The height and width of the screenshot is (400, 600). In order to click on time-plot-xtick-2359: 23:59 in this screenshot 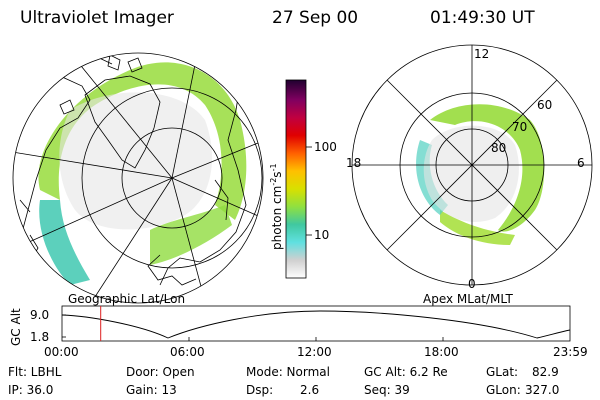, I will do `click(570, 352)`.